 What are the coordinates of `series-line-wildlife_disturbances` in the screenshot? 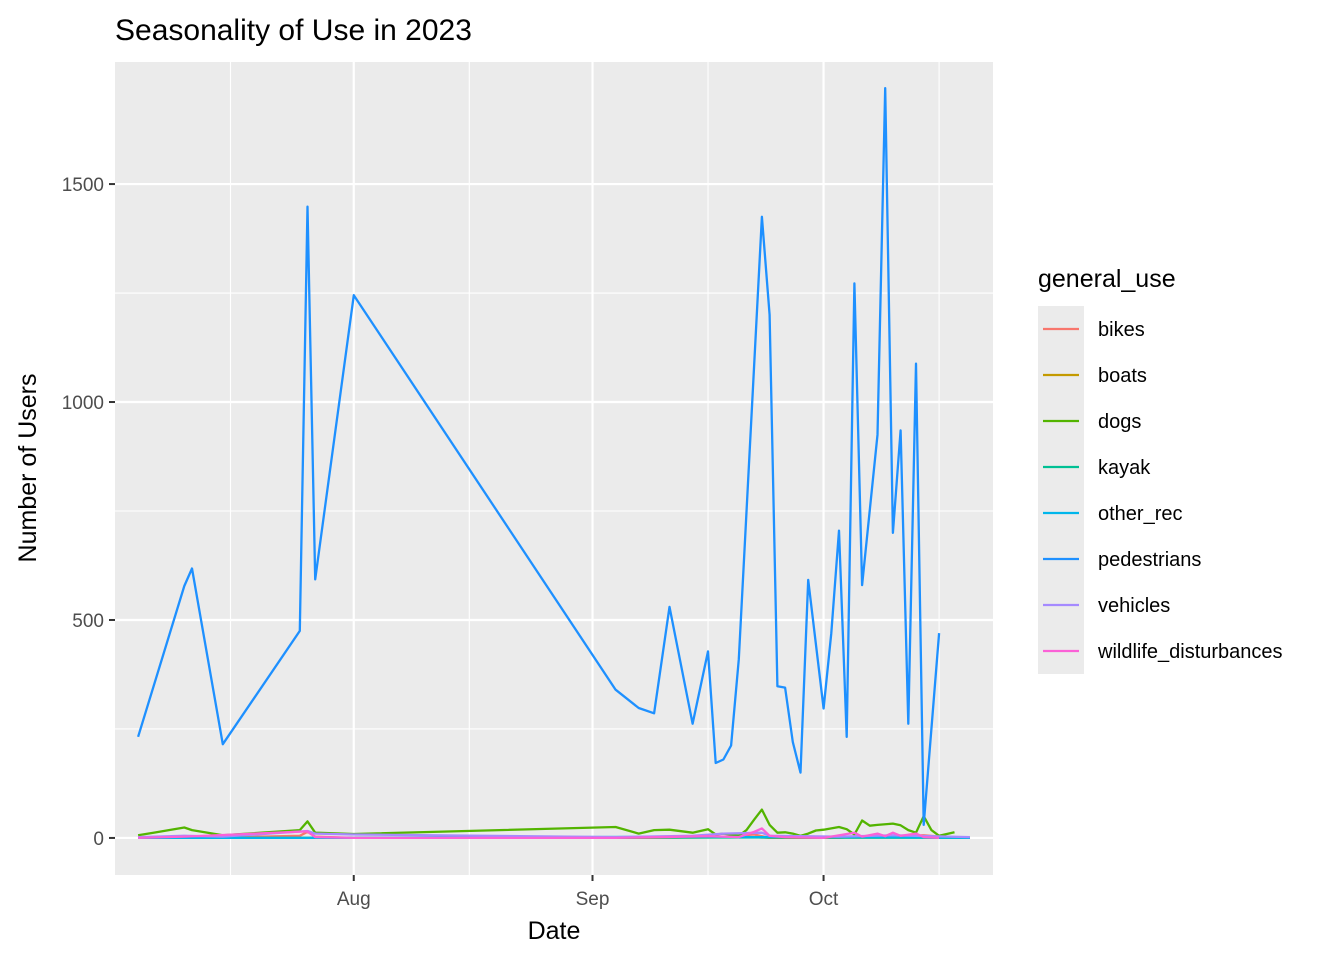 It's located at (539, 833).